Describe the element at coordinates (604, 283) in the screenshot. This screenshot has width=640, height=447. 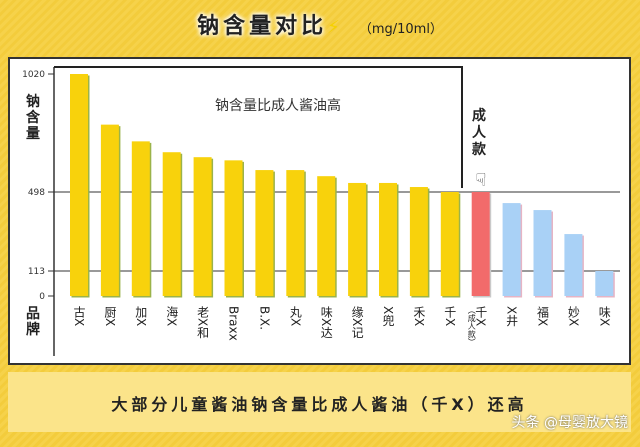
I see `bar-味X` at that location.